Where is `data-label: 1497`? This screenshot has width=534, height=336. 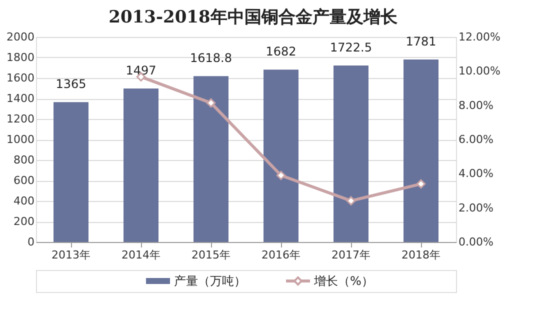
data-label: 1497 is located at coordinates (141, 71).